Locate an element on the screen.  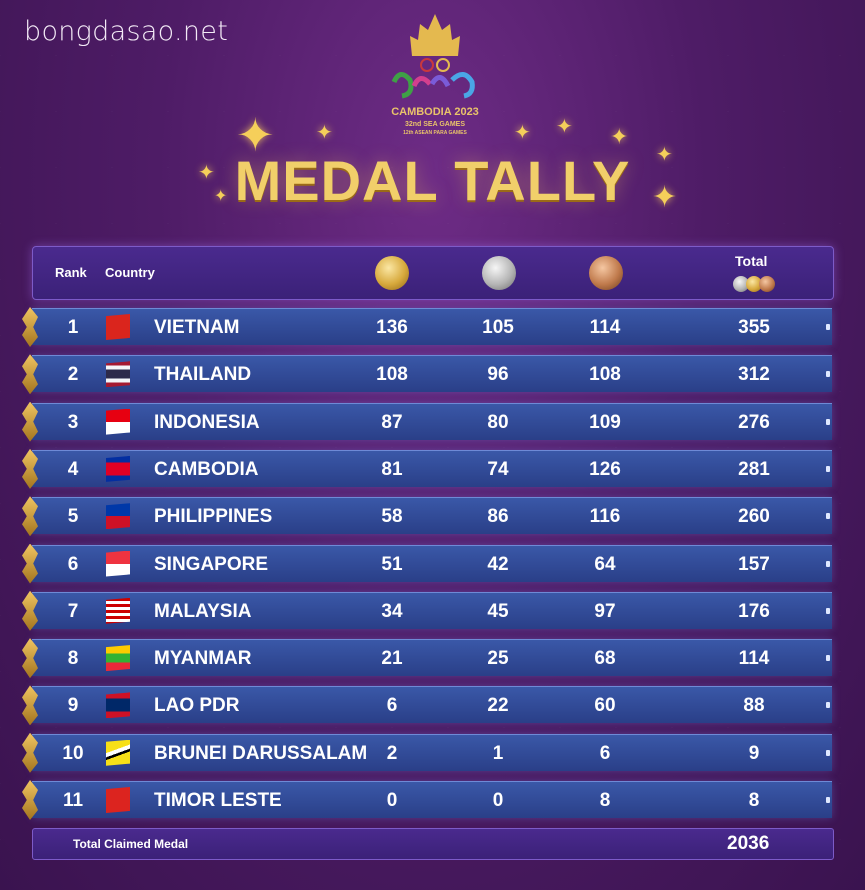
total-cell: 88 is located at coordinates (754, 706).